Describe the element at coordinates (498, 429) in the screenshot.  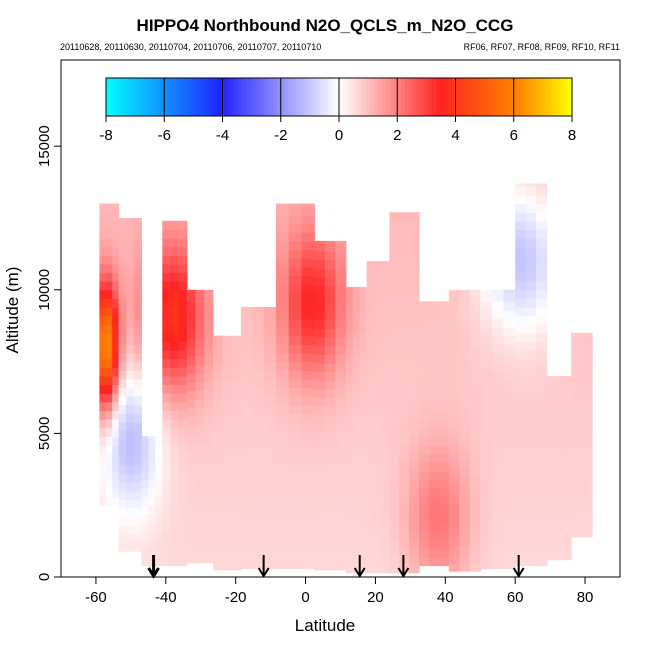
I see `profile-column` at that location.